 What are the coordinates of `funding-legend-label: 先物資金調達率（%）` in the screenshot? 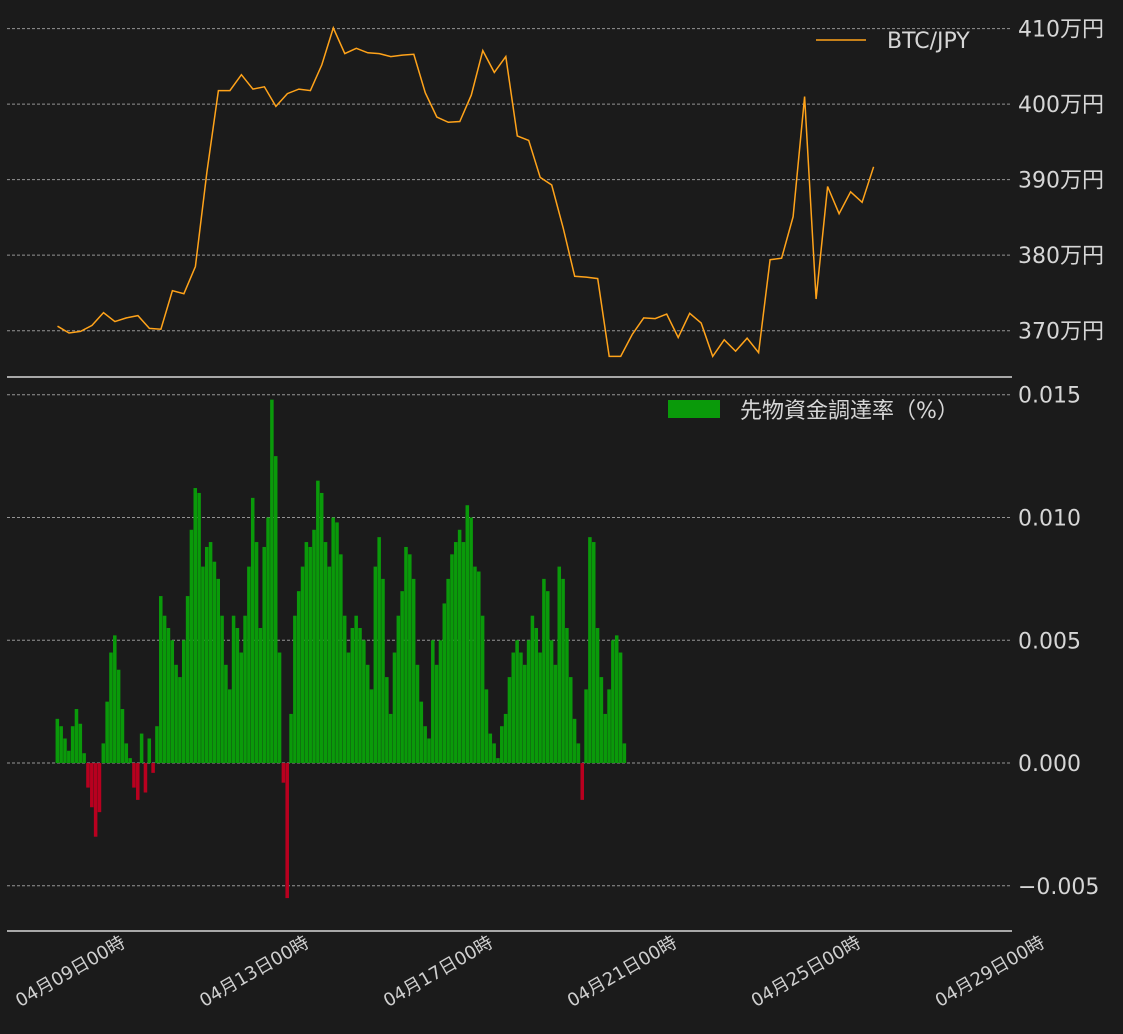 It's located at (849, 411).